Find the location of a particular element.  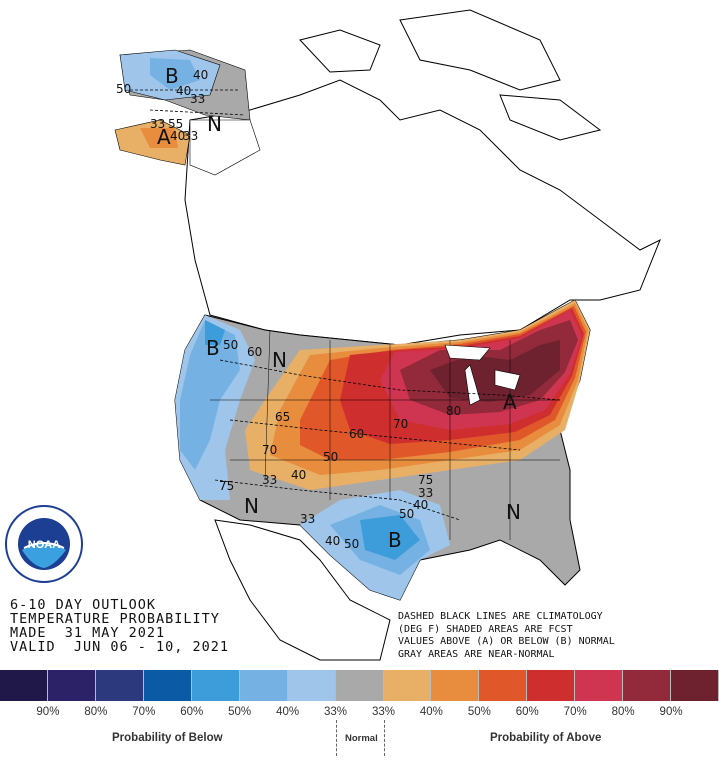

se-n-letter: N is located at coordinates (513, 512).